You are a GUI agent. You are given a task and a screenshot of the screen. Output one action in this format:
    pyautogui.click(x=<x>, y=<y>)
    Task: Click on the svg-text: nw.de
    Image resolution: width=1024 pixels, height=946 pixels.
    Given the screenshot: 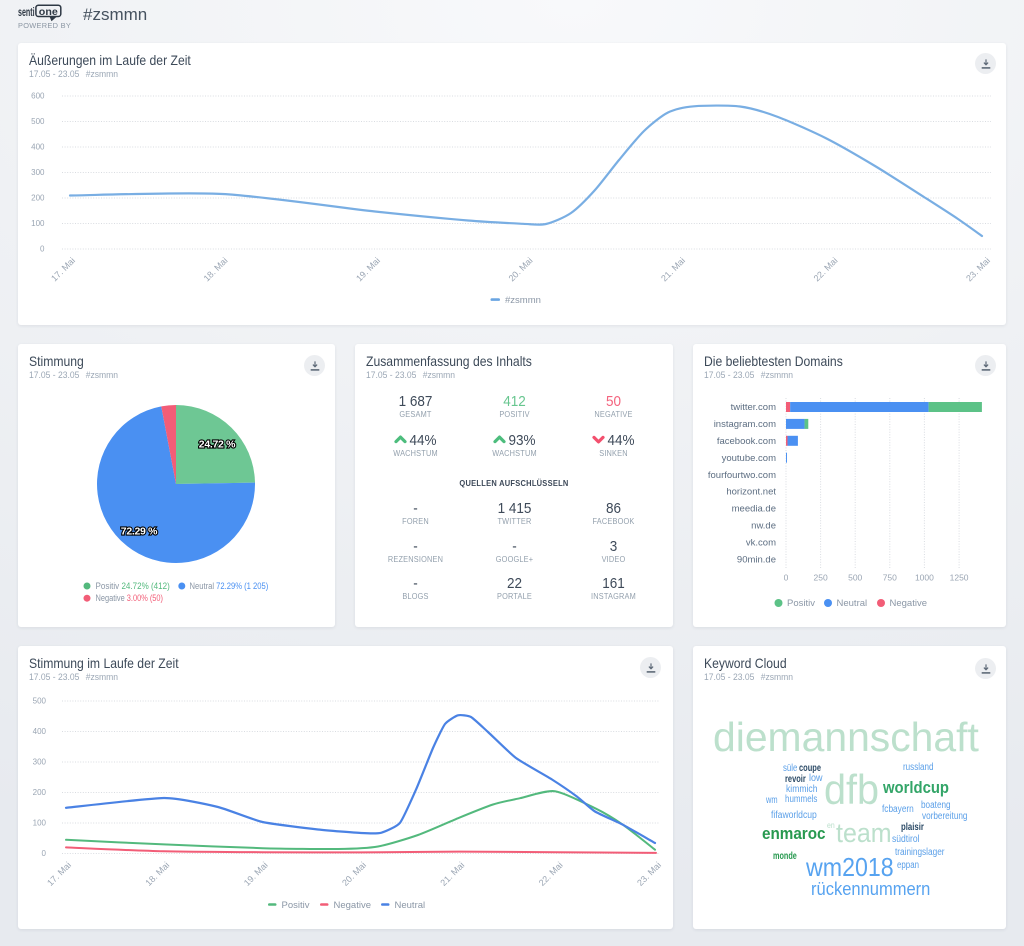 What is the action you would take?
    pyautogui.click(x=763, y=526)
    